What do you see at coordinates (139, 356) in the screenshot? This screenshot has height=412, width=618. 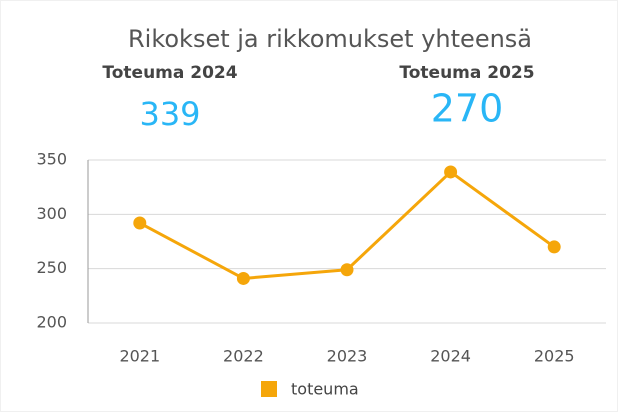 I see `x-tick-label: 2021` at bounding box center [139, 356].